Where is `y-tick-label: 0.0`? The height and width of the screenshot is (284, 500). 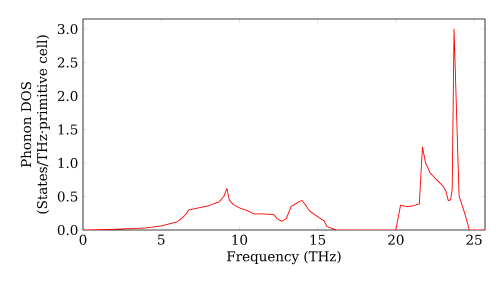 y-tick-label: 0.0 is located at coordinates (68, 230).